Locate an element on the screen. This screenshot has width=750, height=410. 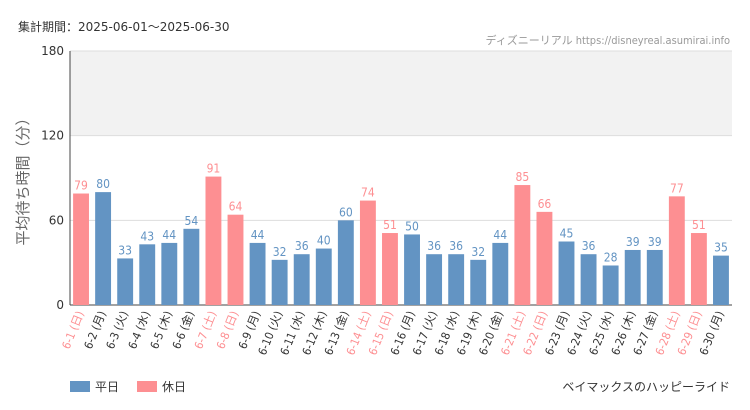
bar-value-label: 45 is located at coordinates (567, 234).